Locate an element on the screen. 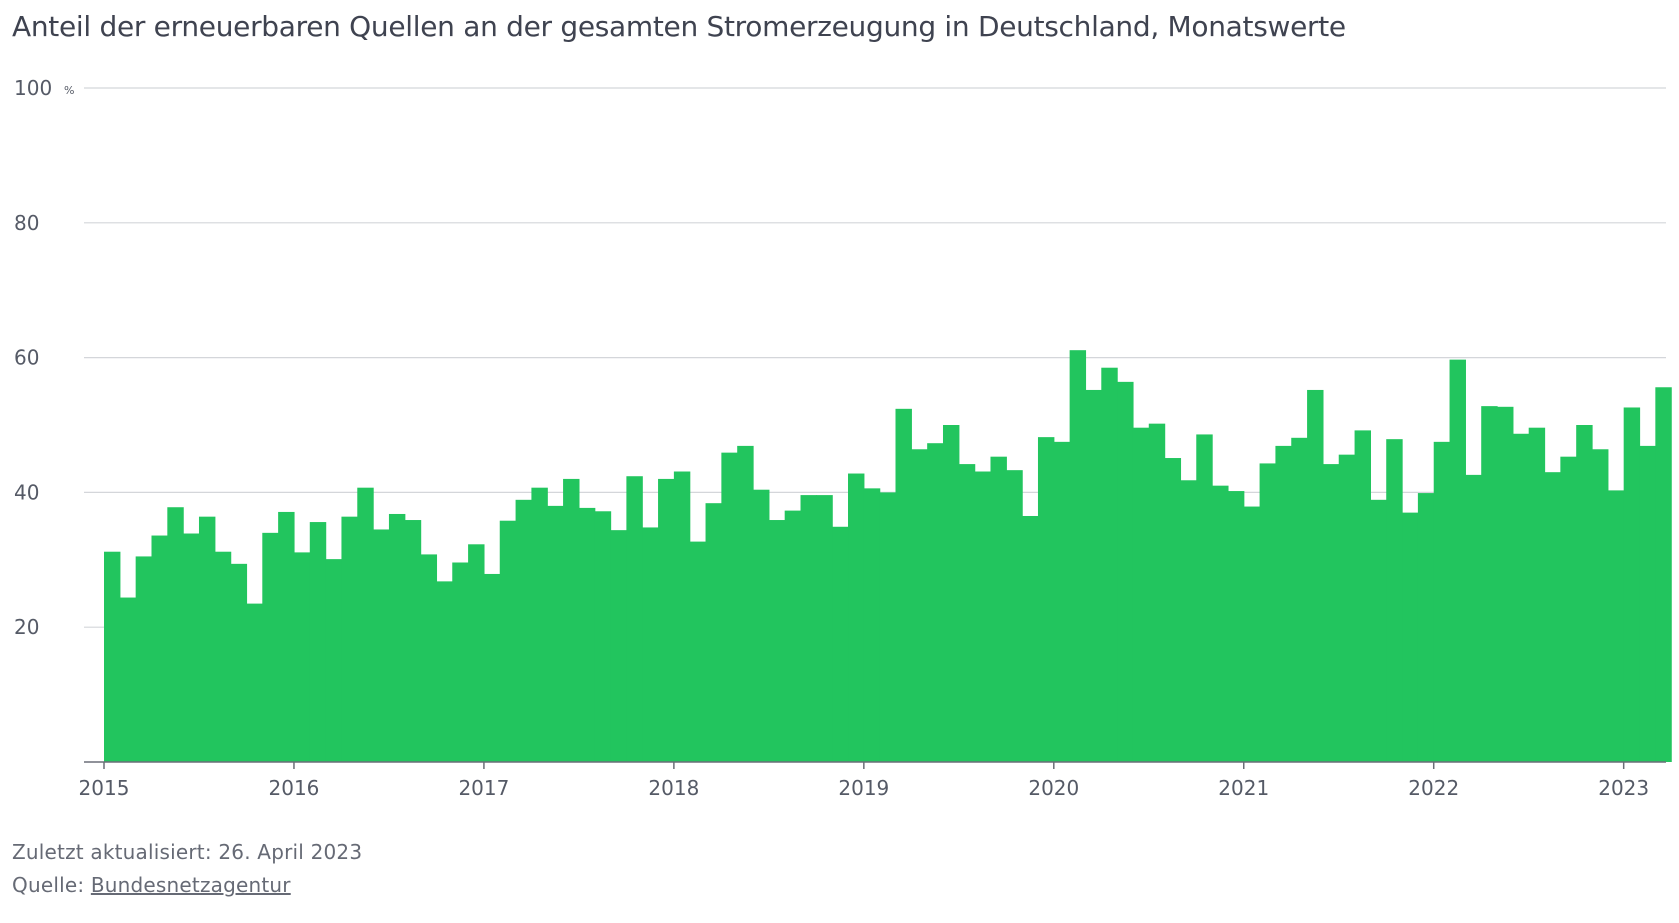  last-updated: Zuletzt aktualisiert: 26. April 2023 is located at coordinates (187, 852).